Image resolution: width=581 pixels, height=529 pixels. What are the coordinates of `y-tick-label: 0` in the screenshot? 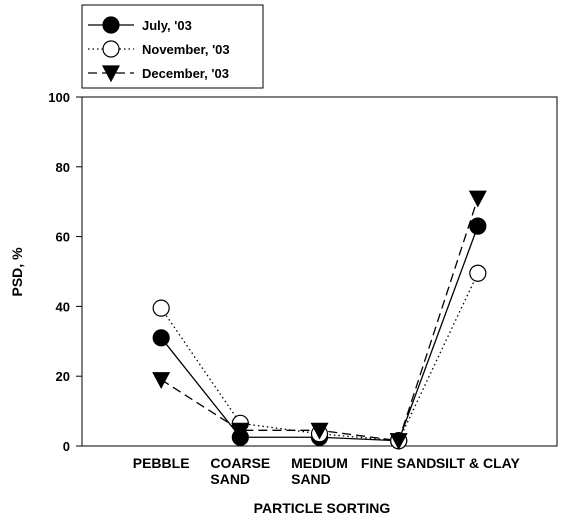 It's located at (66, 446).